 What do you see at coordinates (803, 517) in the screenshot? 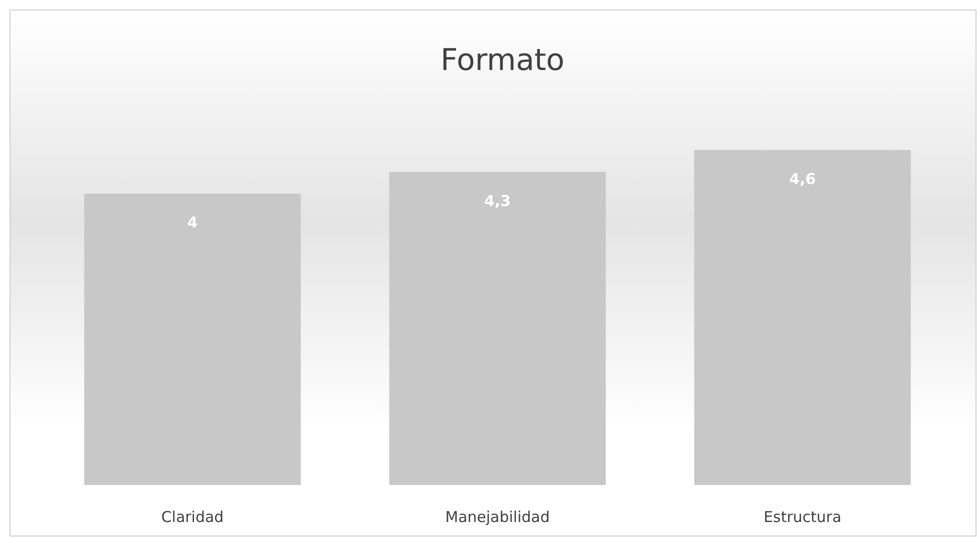
I see `x-tick-label: Estructura` at bounding box center [803, 517].